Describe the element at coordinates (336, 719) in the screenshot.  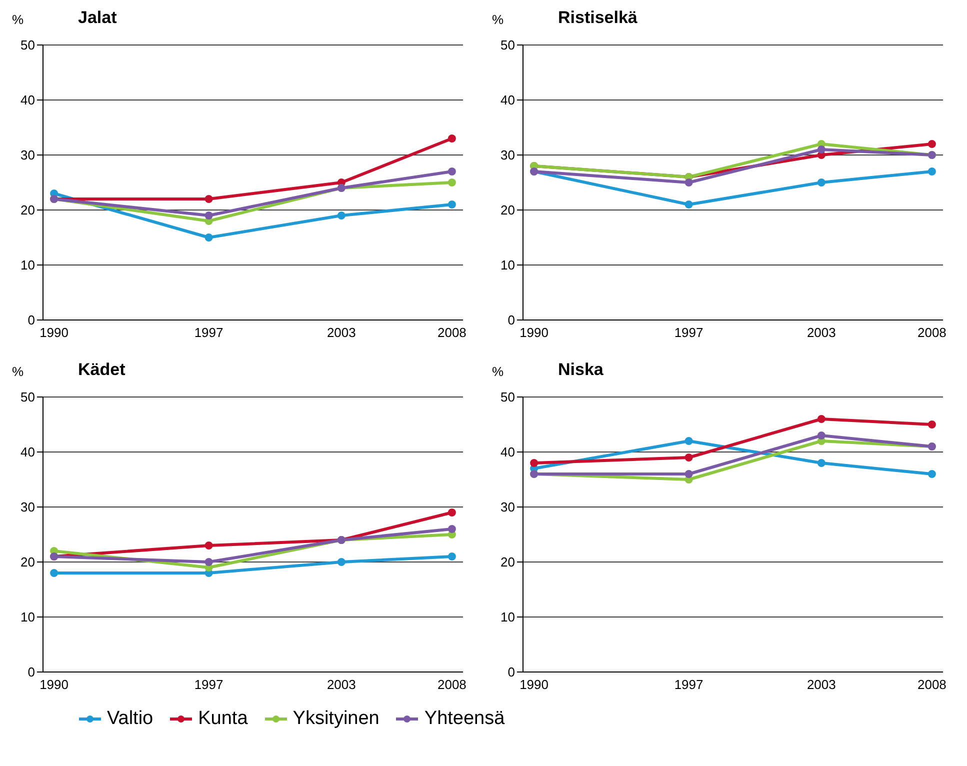
I see `legend-label: Yksityinen` at that location.